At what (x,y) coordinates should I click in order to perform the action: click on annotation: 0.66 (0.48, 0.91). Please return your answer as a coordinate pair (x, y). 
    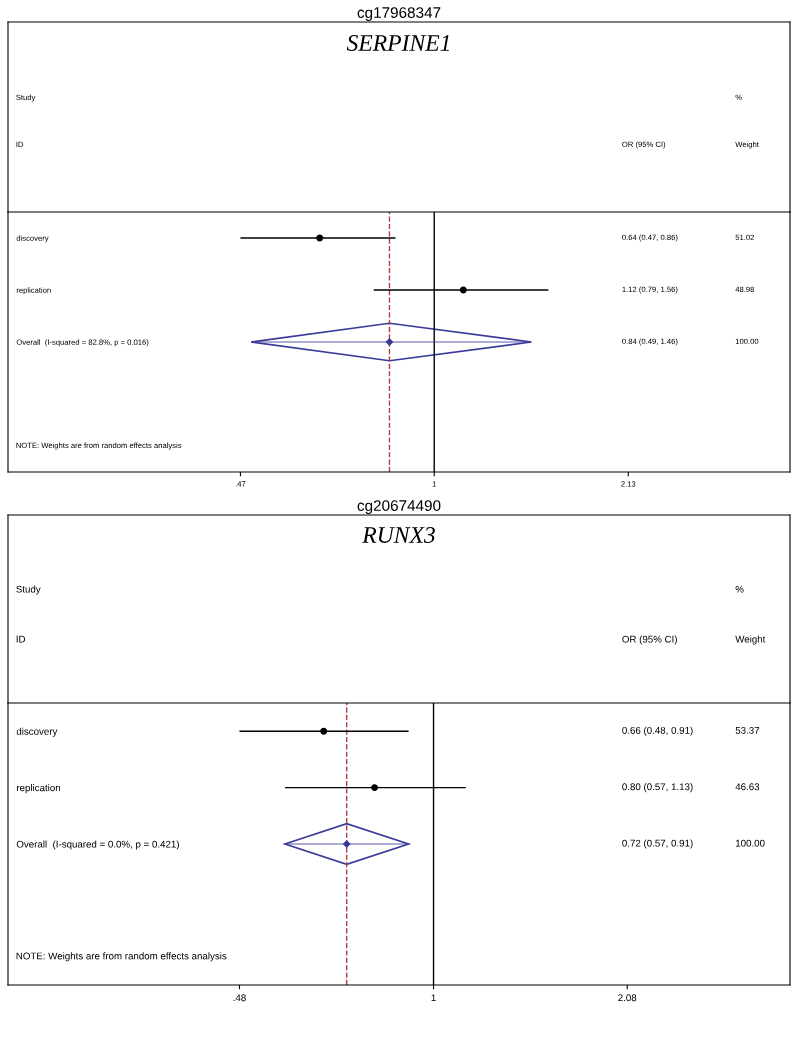
    Looking at the image, I should click on (657, 731).